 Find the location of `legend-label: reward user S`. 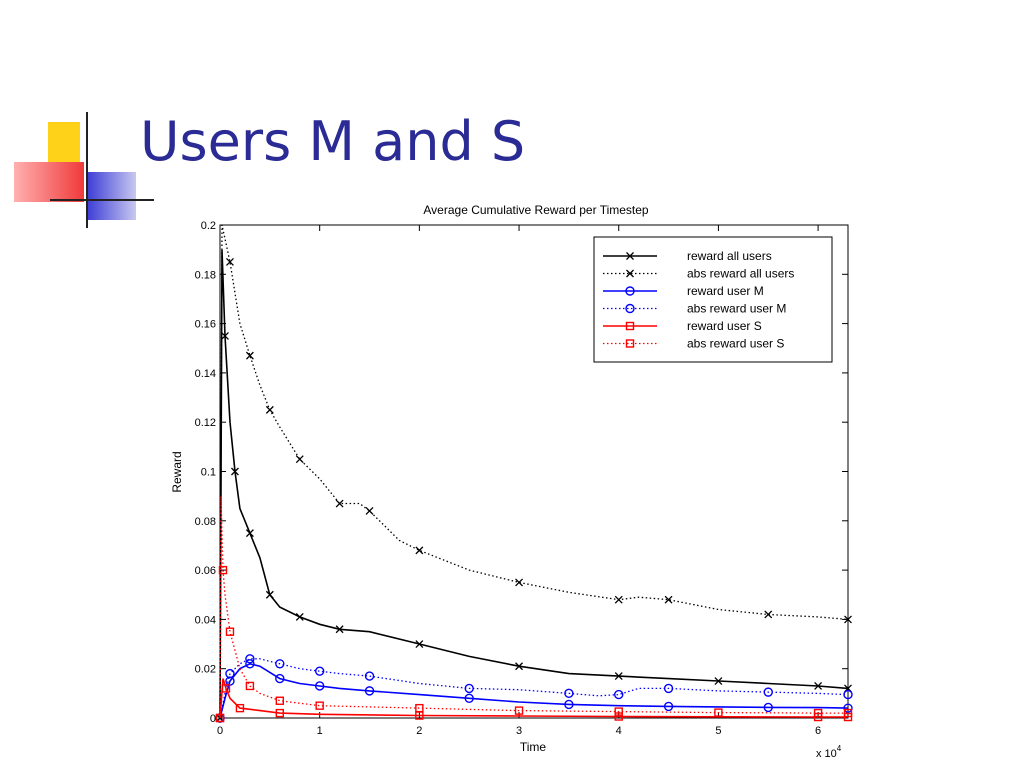

legend-label: reward user S is located at coordinates (724, 326).